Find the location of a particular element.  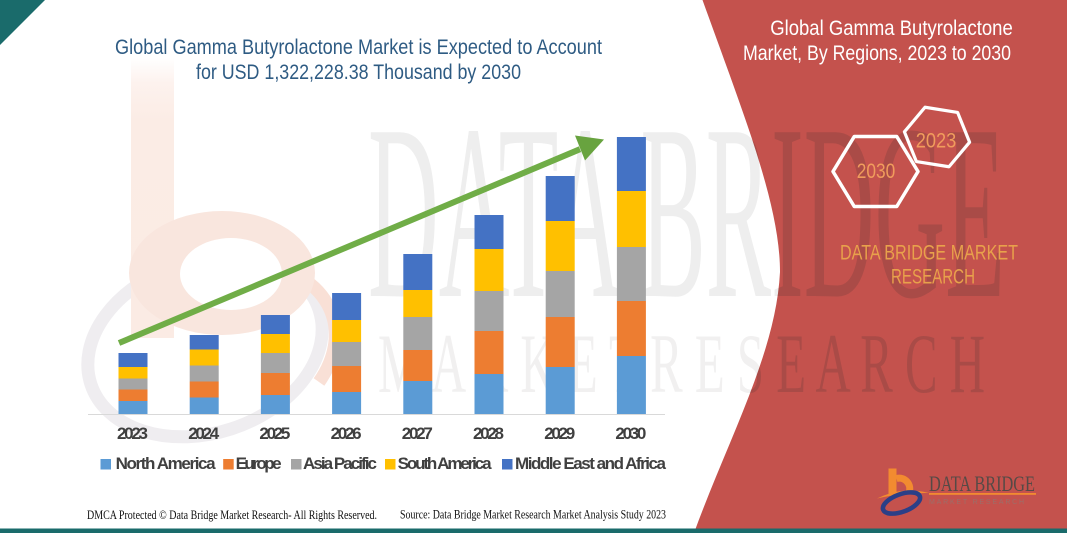

svg-text: DATA BRIDGE is located at coordinates (982, 483).